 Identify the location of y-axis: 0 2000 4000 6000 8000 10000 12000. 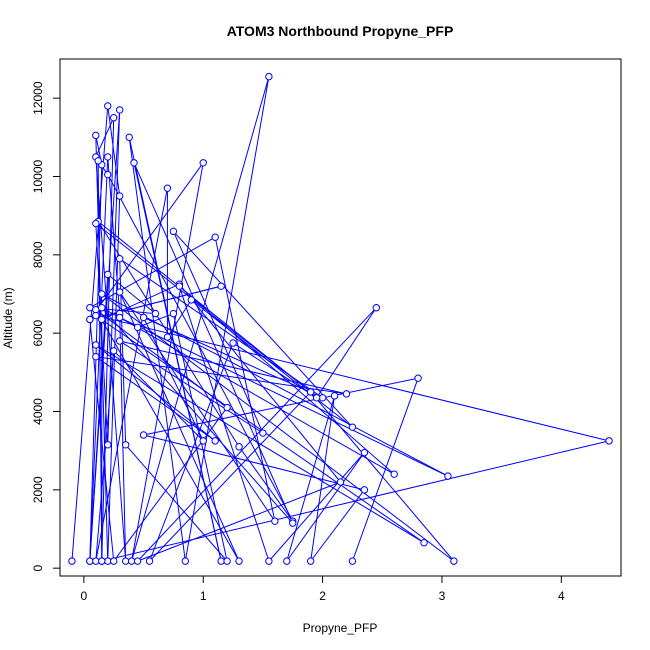
(46, 326).